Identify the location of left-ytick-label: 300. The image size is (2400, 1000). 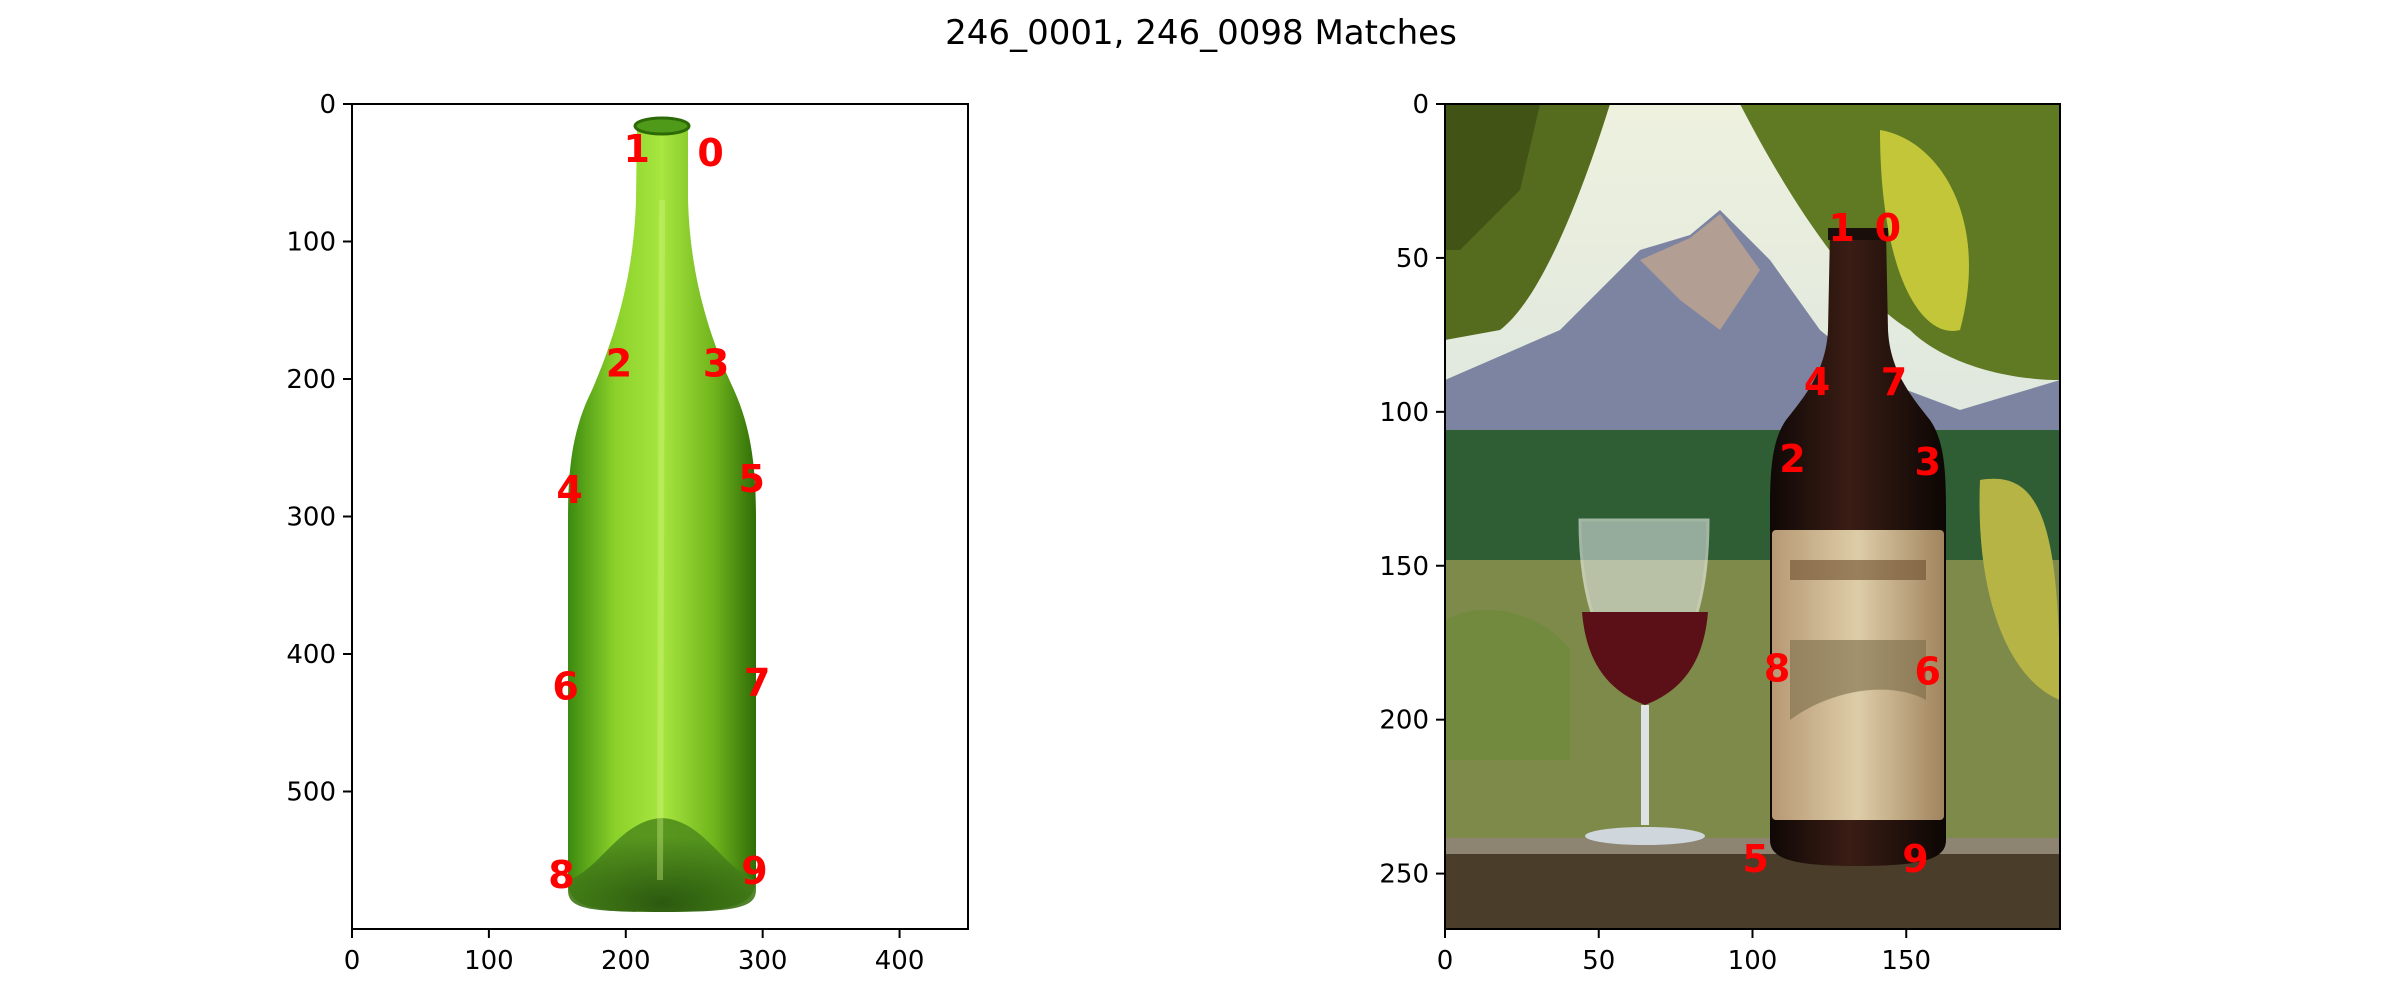
(311, 518).